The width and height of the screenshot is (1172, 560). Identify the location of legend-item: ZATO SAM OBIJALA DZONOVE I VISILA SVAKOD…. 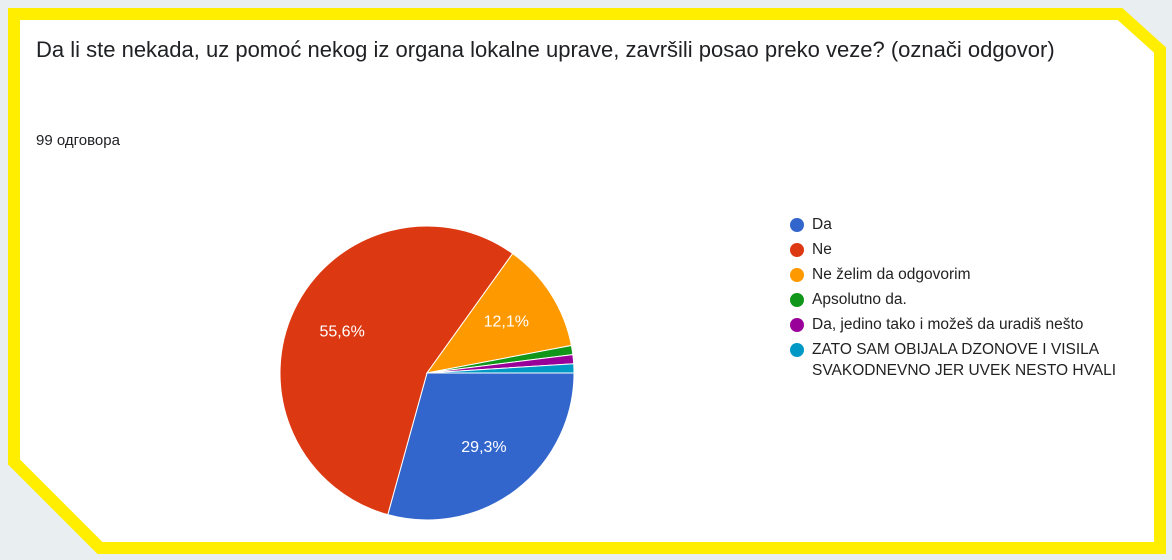
(966, 360).